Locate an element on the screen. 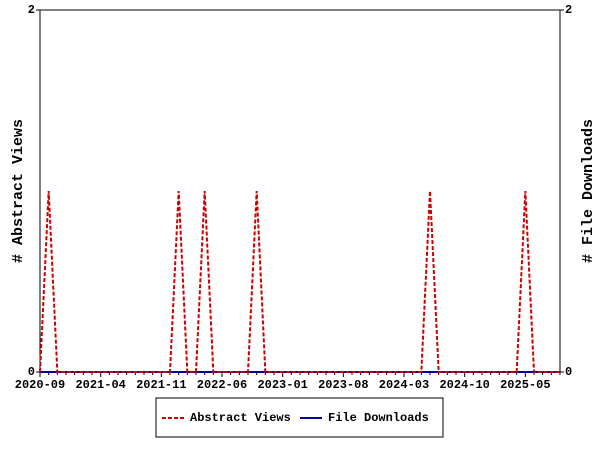 This screenshot has height=450, width=600. x-tick-label: 2024-10 is located at coordinates (464, 385).